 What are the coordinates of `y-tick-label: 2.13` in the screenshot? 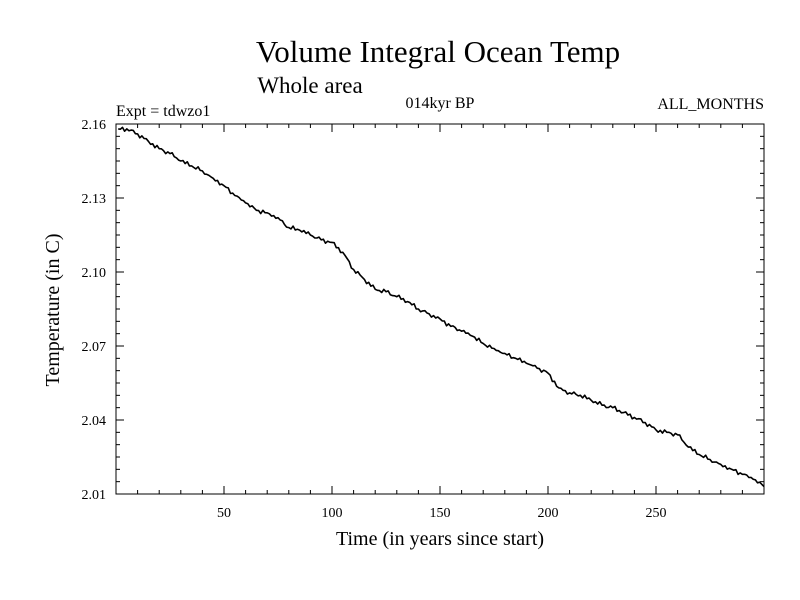 It's located at (94, 199).